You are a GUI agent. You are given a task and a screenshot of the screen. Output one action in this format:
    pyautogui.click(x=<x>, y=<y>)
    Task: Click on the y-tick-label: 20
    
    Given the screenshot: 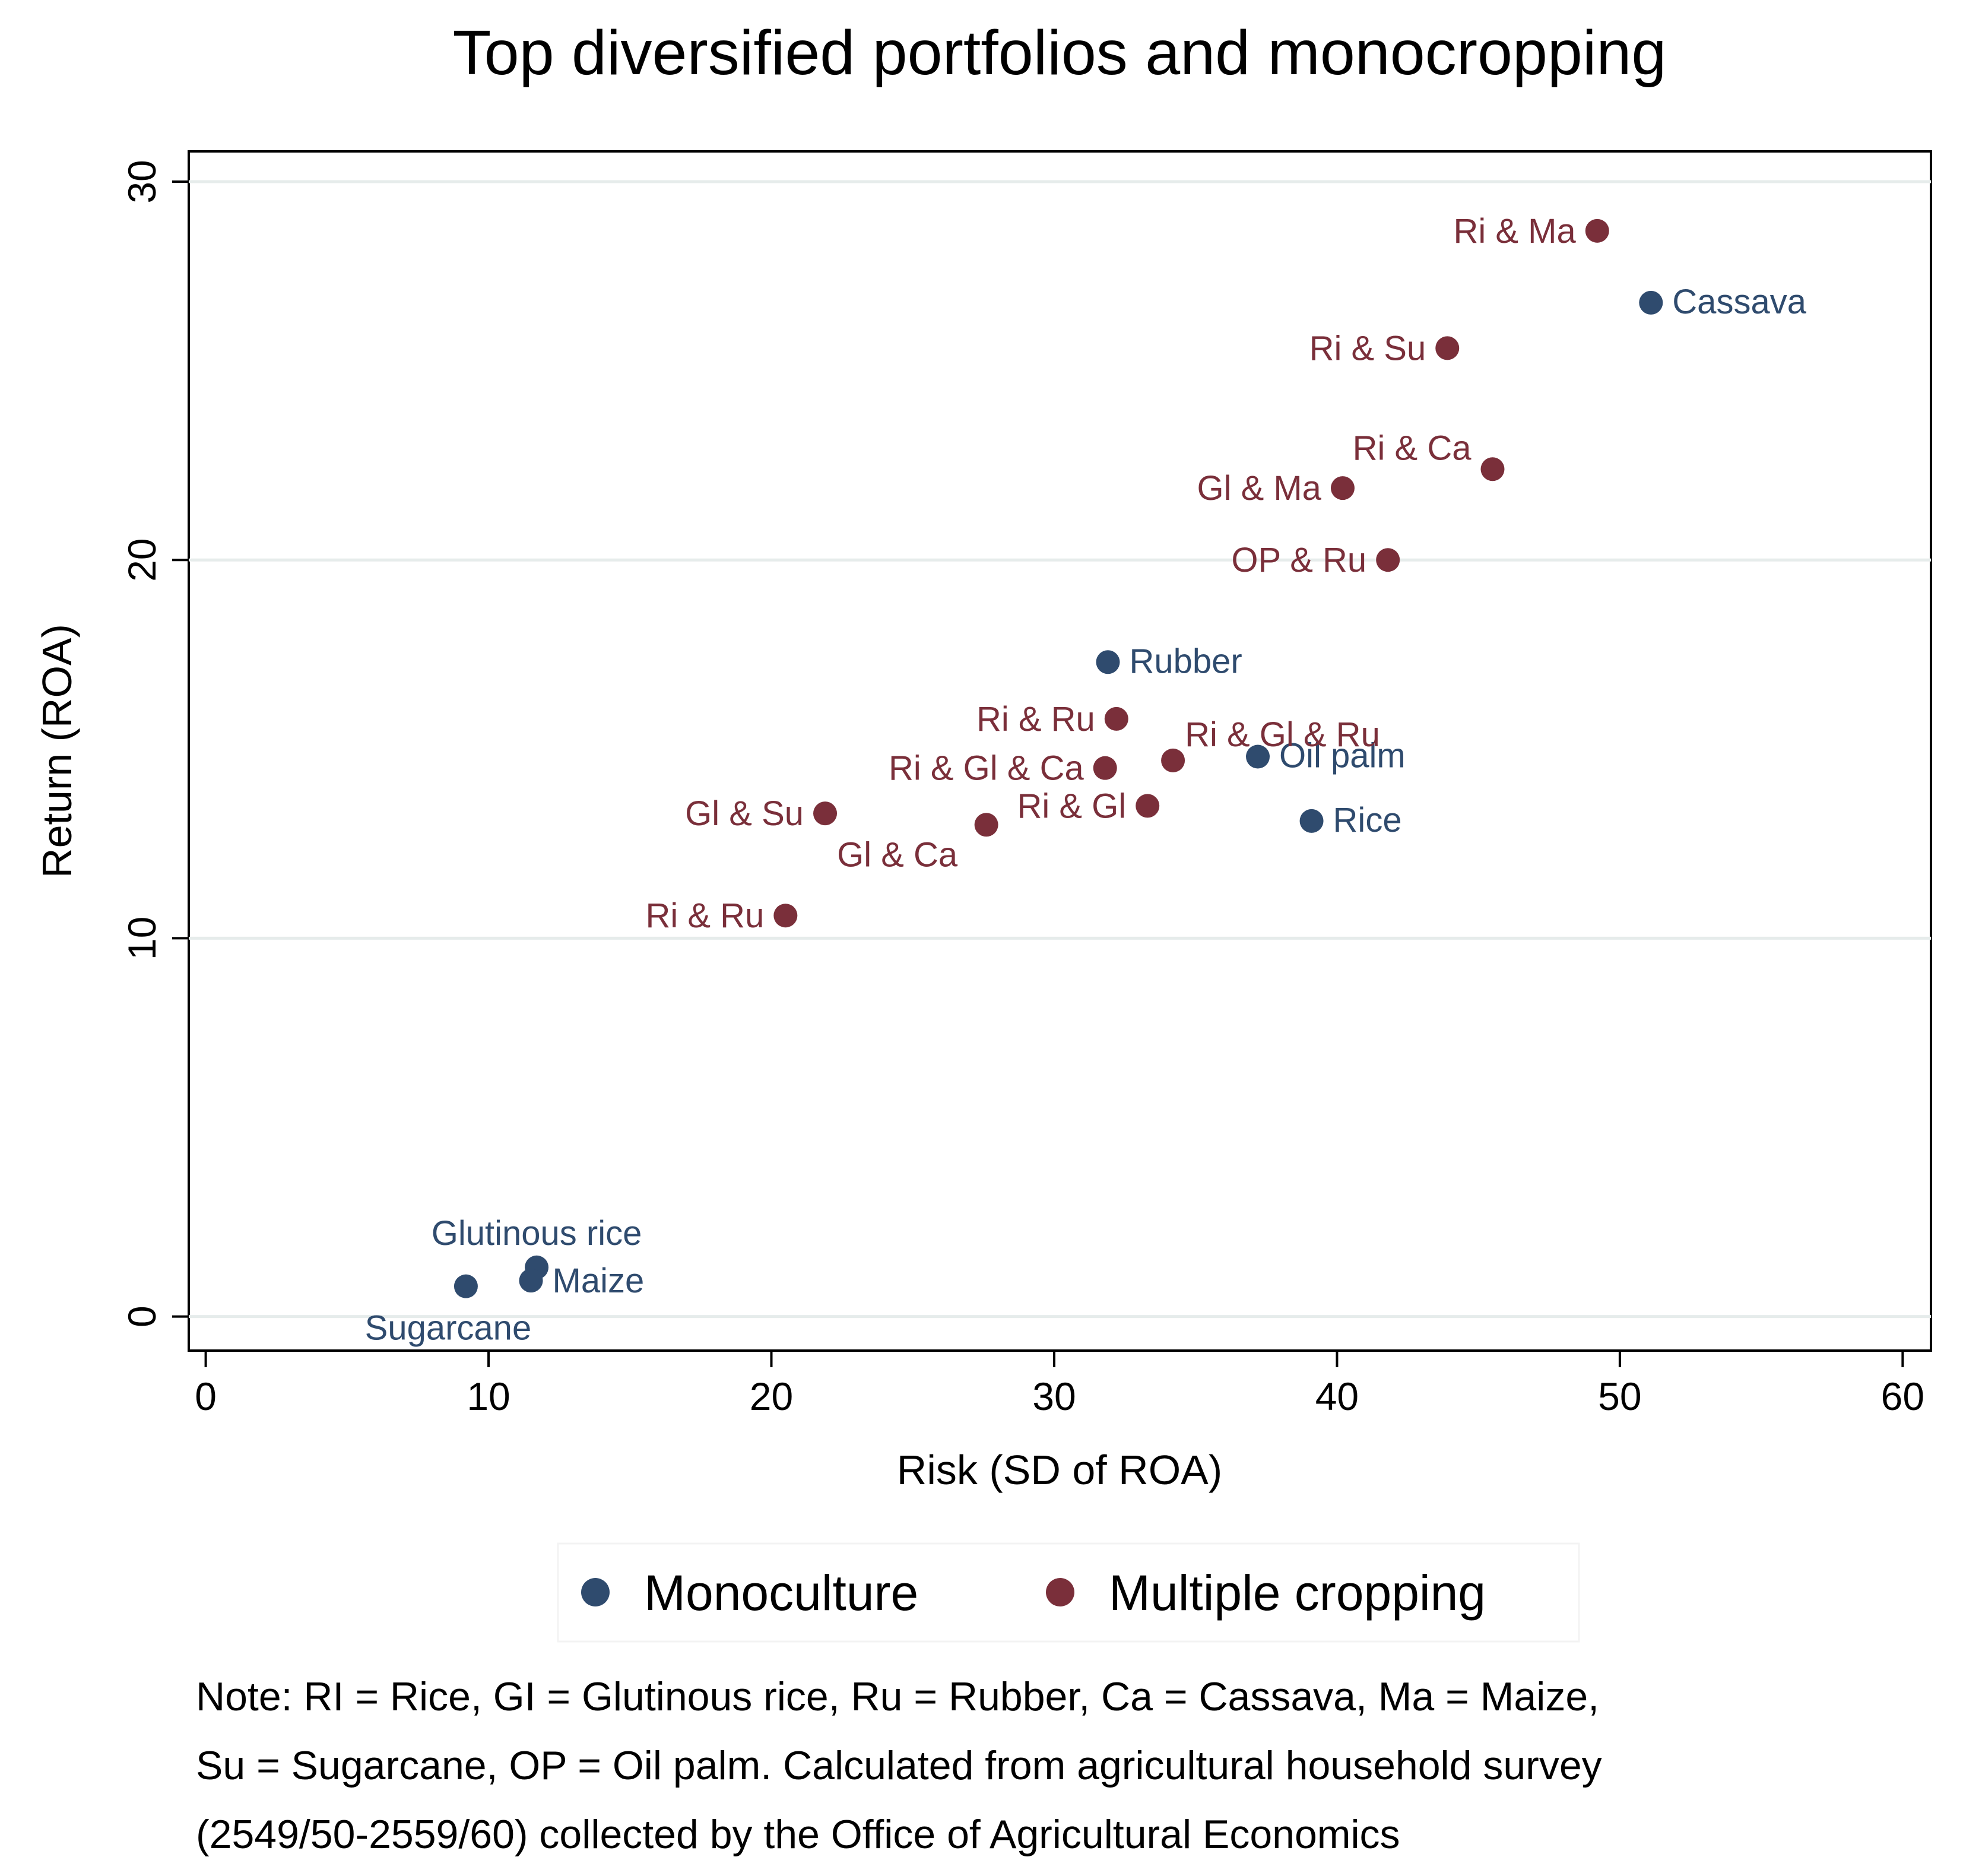 What is the action you would take?
    pyautogui.click(x=142, y=560)
    